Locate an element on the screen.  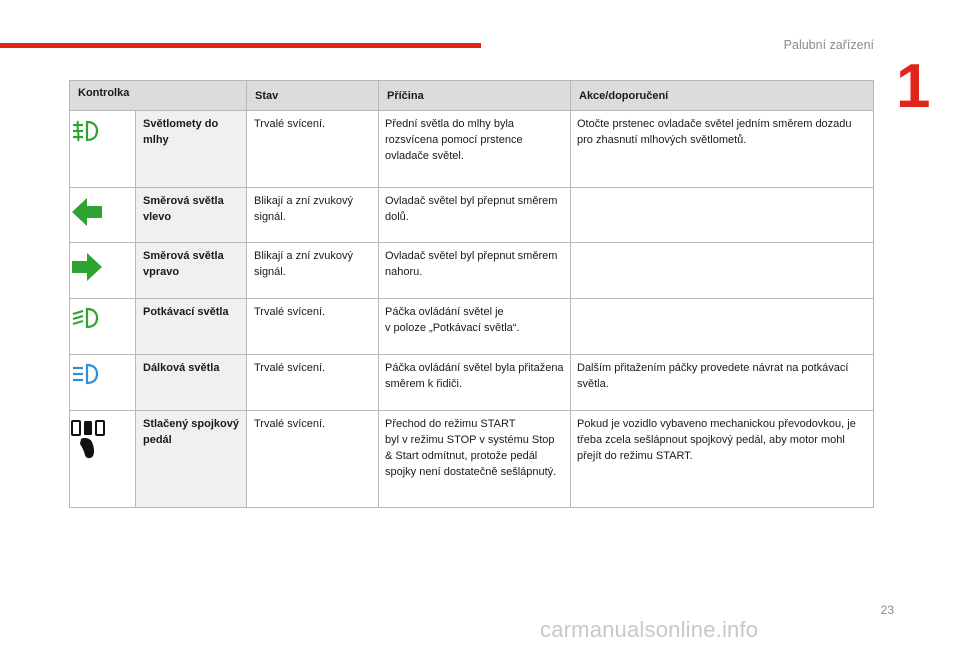
section-accent-bar is located at coordinates (240, 45).